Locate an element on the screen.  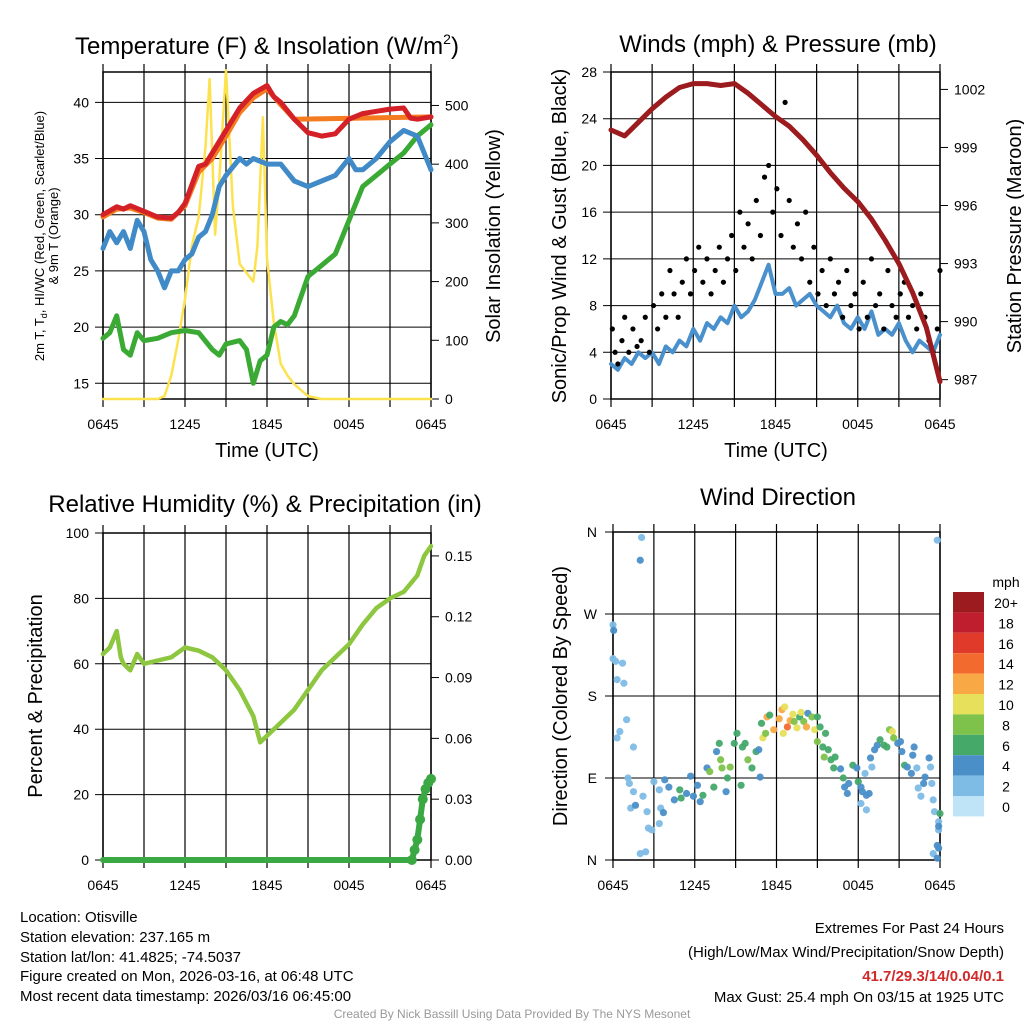
y-tick-label: 30 is located at coordinates (81, 215).